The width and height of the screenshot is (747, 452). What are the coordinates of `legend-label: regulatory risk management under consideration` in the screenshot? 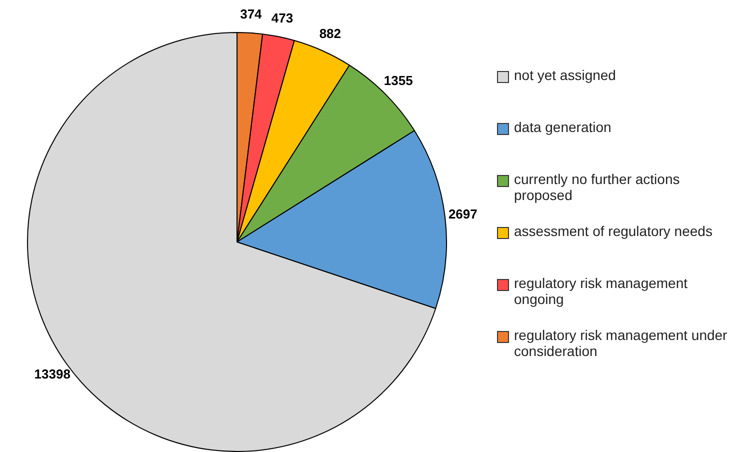 It's located at (621, 343).